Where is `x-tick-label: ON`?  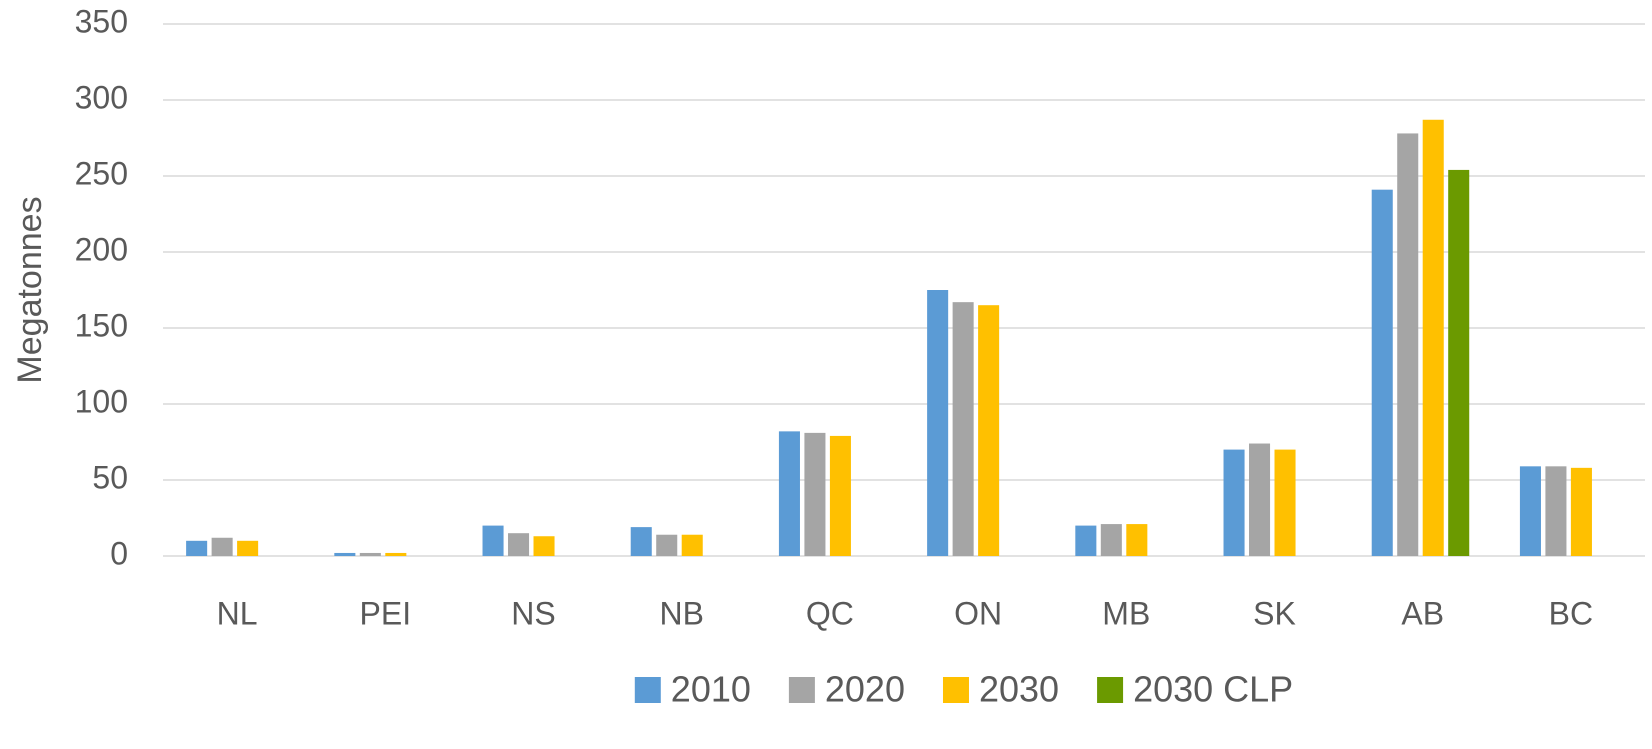 x-tick-label: ON is located at coordinates (978, 613).